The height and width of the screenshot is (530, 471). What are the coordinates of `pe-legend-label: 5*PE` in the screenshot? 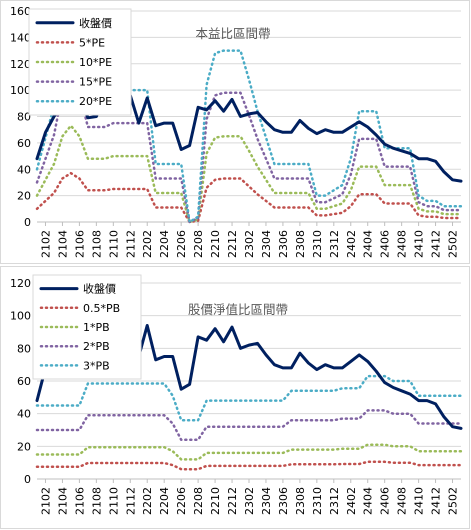 It's located at (92, 42).